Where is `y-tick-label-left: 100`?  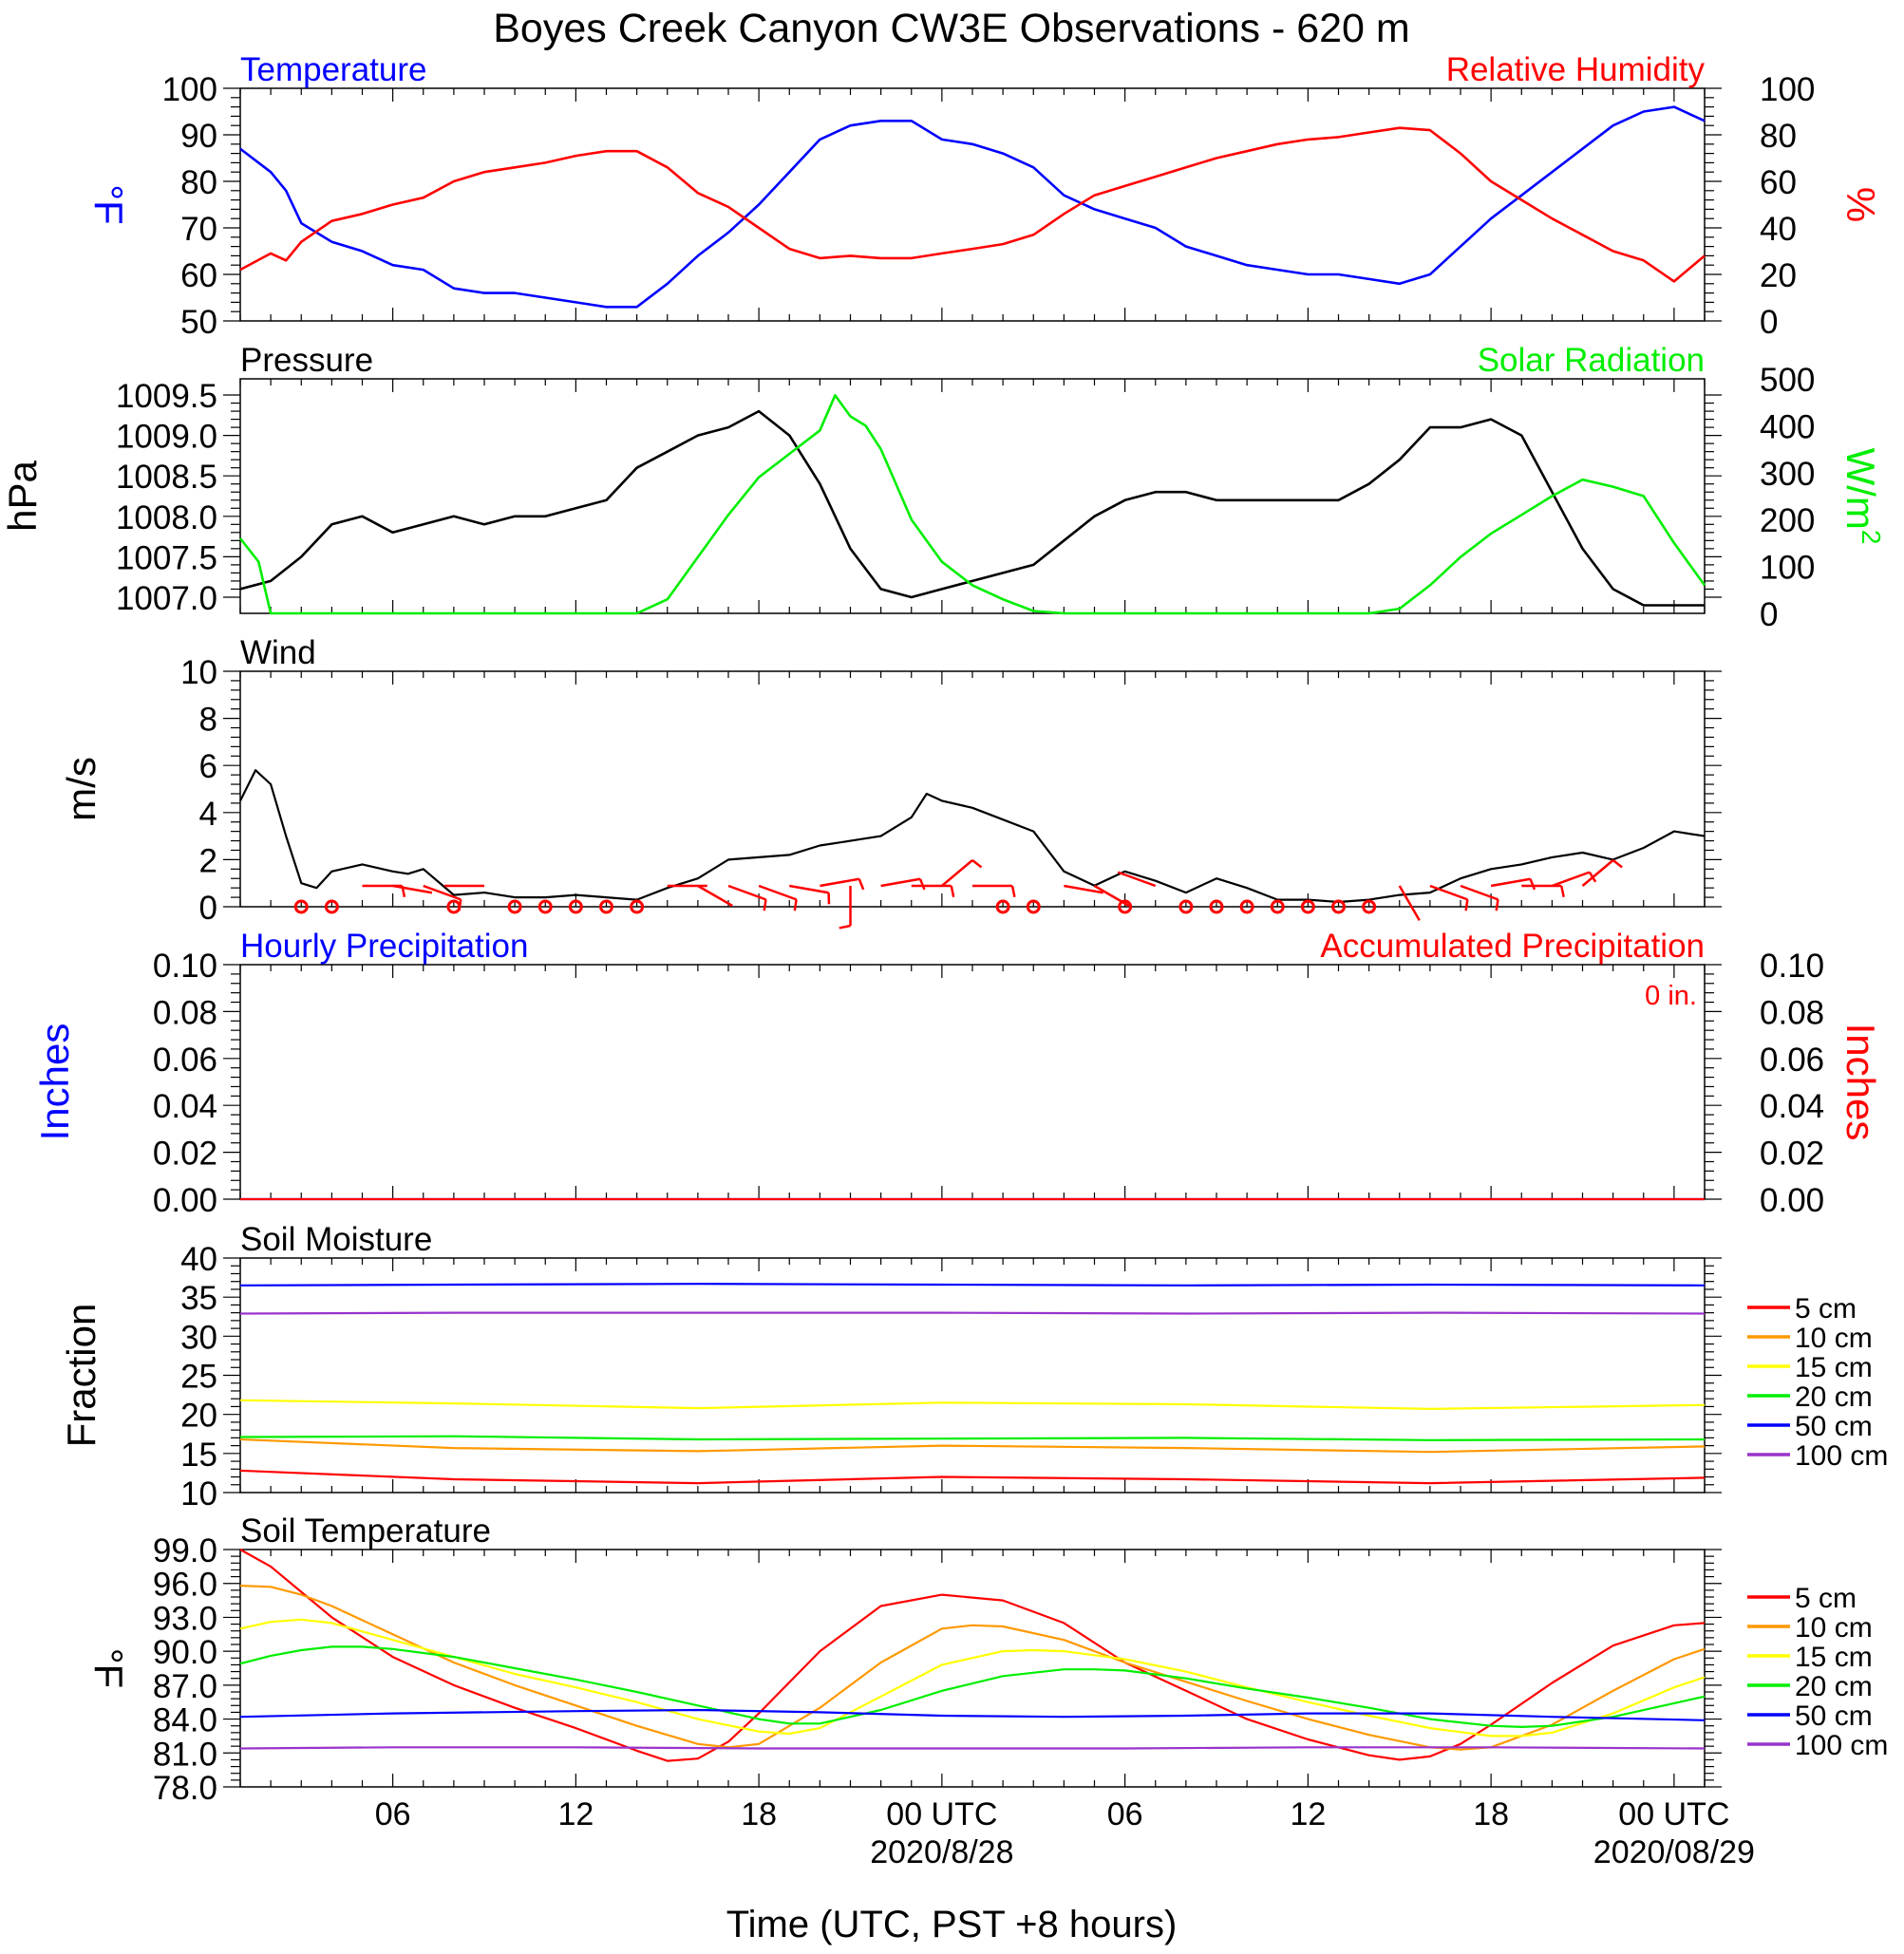 y-tick-label-left: 100 is located at coordinates (190, 89).